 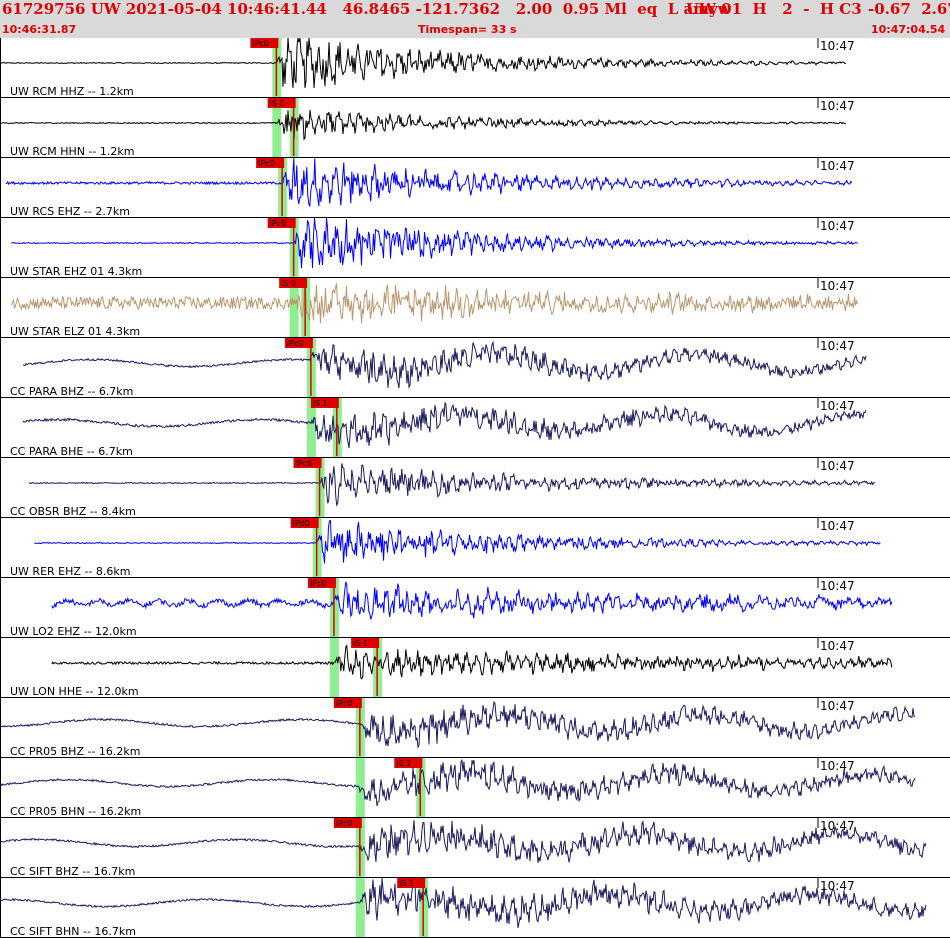 I want to click on trace-panel: iS 0 10:47 UW STAR ELZ 01 4.3km, so click(x=475, y=308).